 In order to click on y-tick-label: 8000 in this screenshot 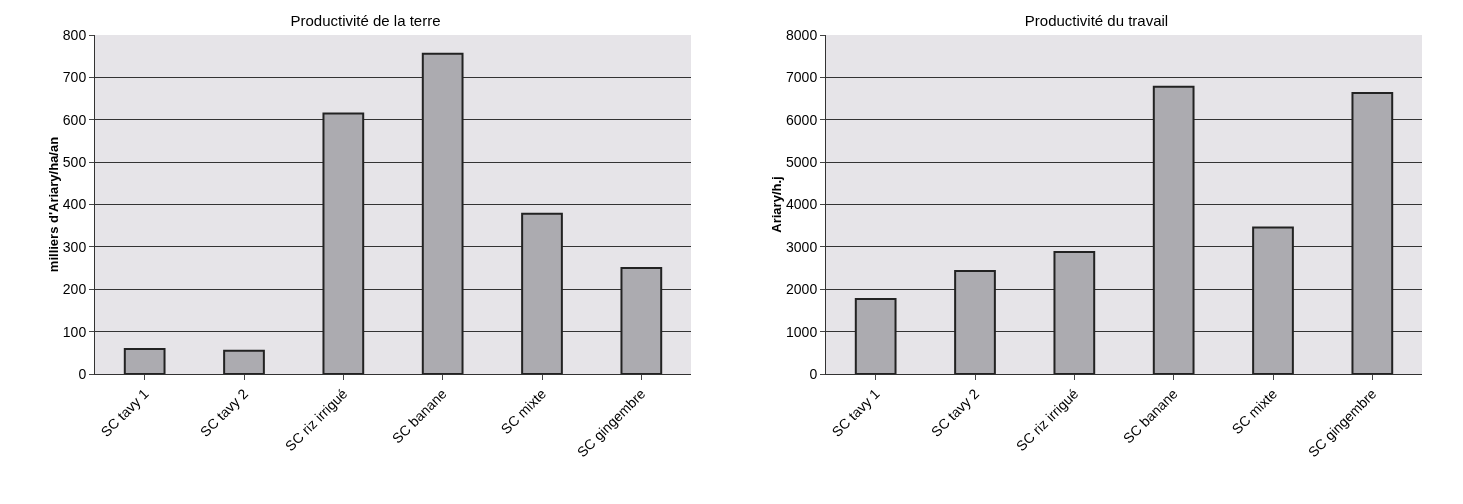, I will do `click(802, 34)`.